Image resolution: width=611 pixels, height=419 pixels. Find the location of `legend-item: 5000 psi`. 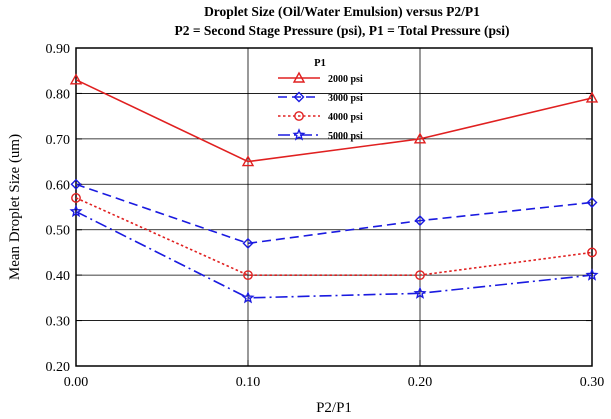

legend-item: 5000 psi is located at coordinates (320, 135).